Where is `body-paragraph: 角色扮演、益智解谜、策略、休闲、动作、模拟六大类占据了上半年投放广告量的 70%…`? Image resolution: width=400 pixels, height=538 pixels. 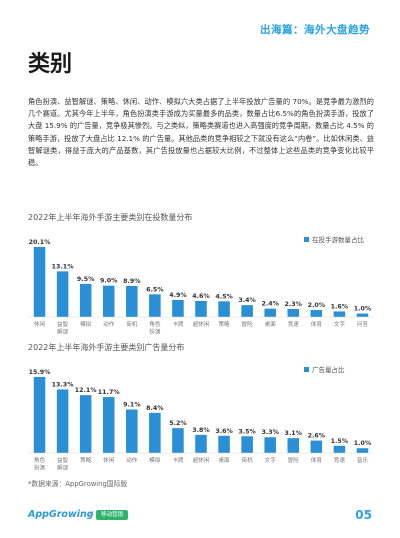
body-paragraph: 角色扮演、益智解谜、策略、休闲、动作、模拟六大类占据了上半年投放广告量的 70%… is located at coordinates (201, 132).